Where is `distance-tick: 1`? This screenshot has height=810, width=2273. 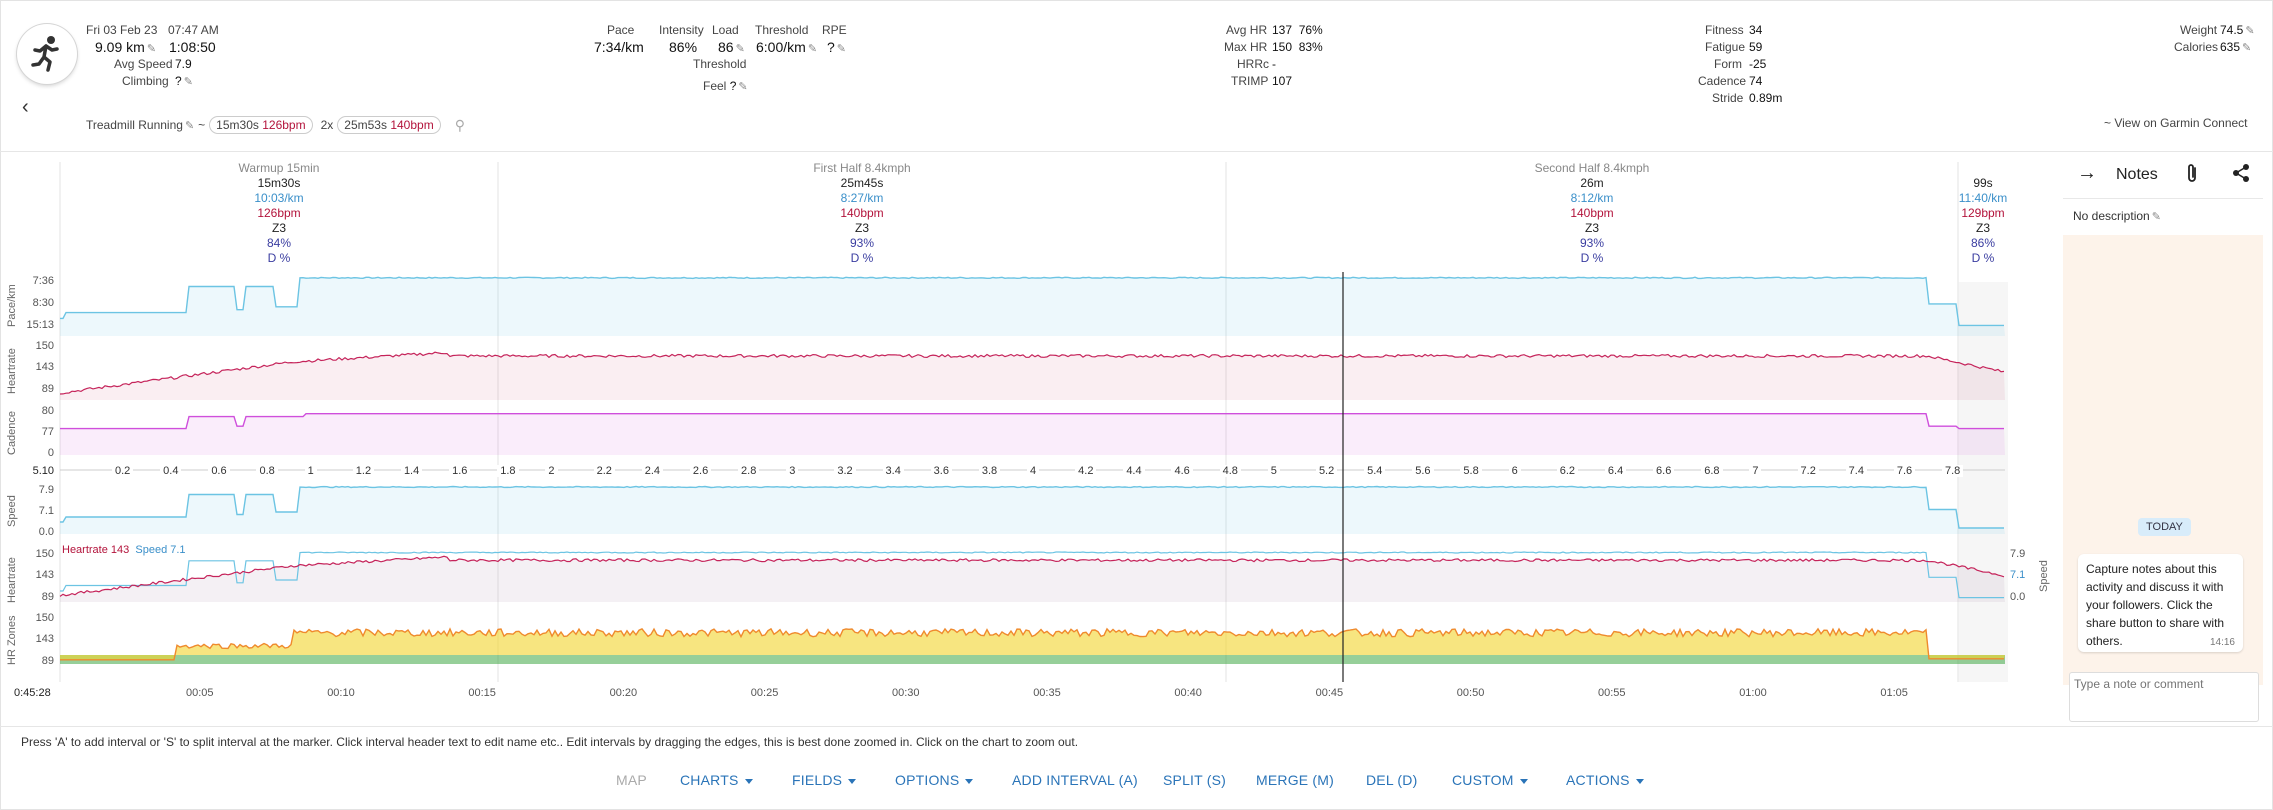
distance-tick: 1 is located at coordinates (310, 471).